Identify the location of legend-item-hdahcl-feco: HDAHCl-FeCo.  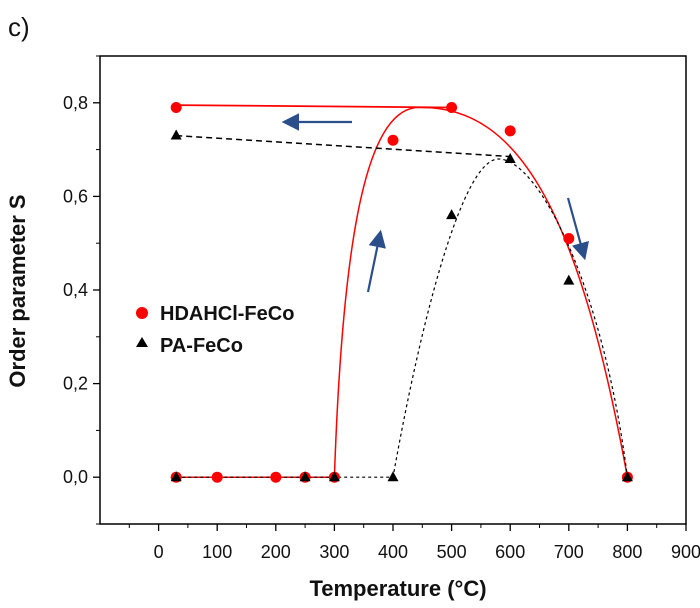
(215, 314).